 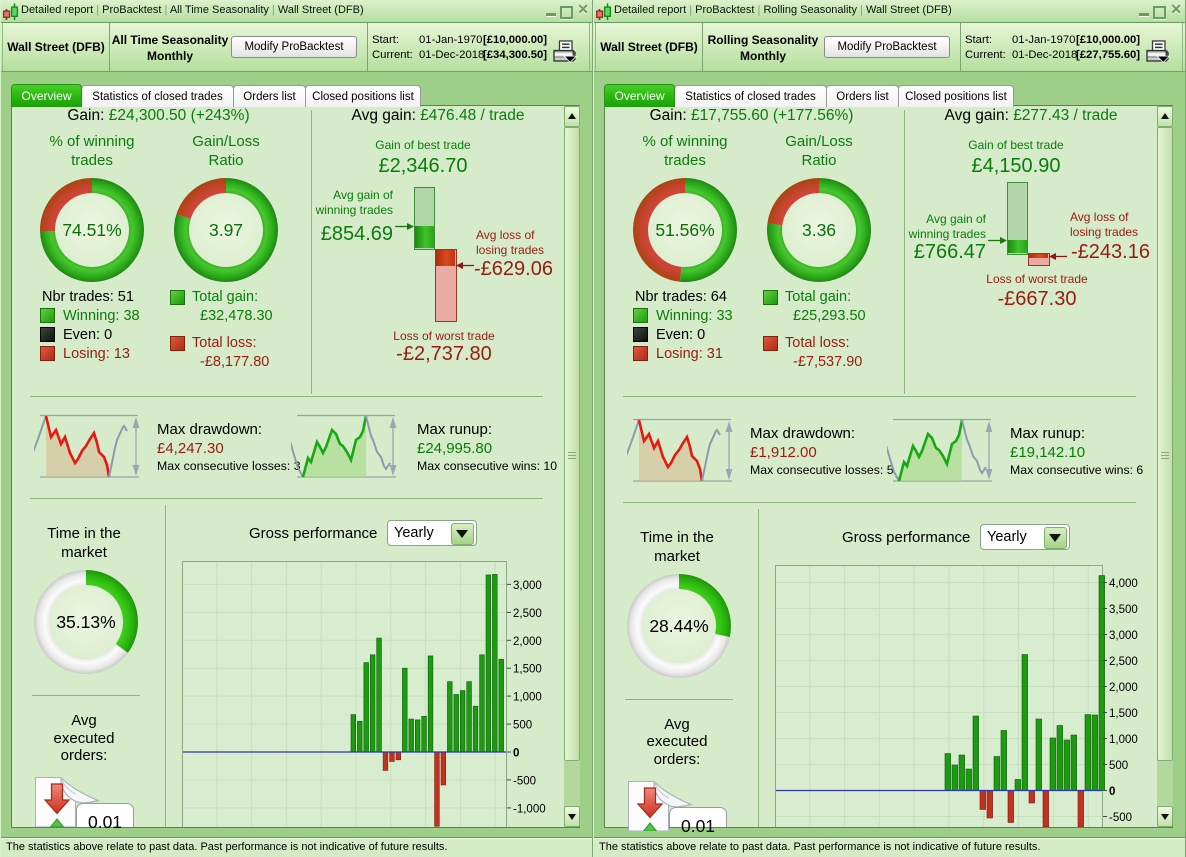 What do you see at coordinates (1123, 584) in the screenshot?
I see `svg-text: 4,000` at bounding box center [1123, 584].